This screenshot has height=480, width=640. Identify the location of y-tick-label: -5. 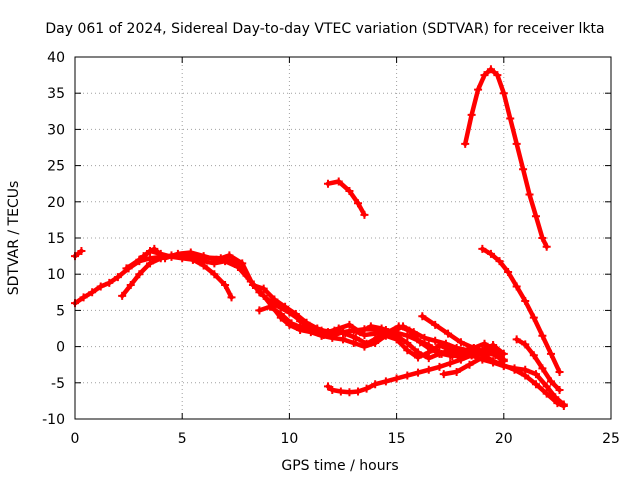
(58, 384).